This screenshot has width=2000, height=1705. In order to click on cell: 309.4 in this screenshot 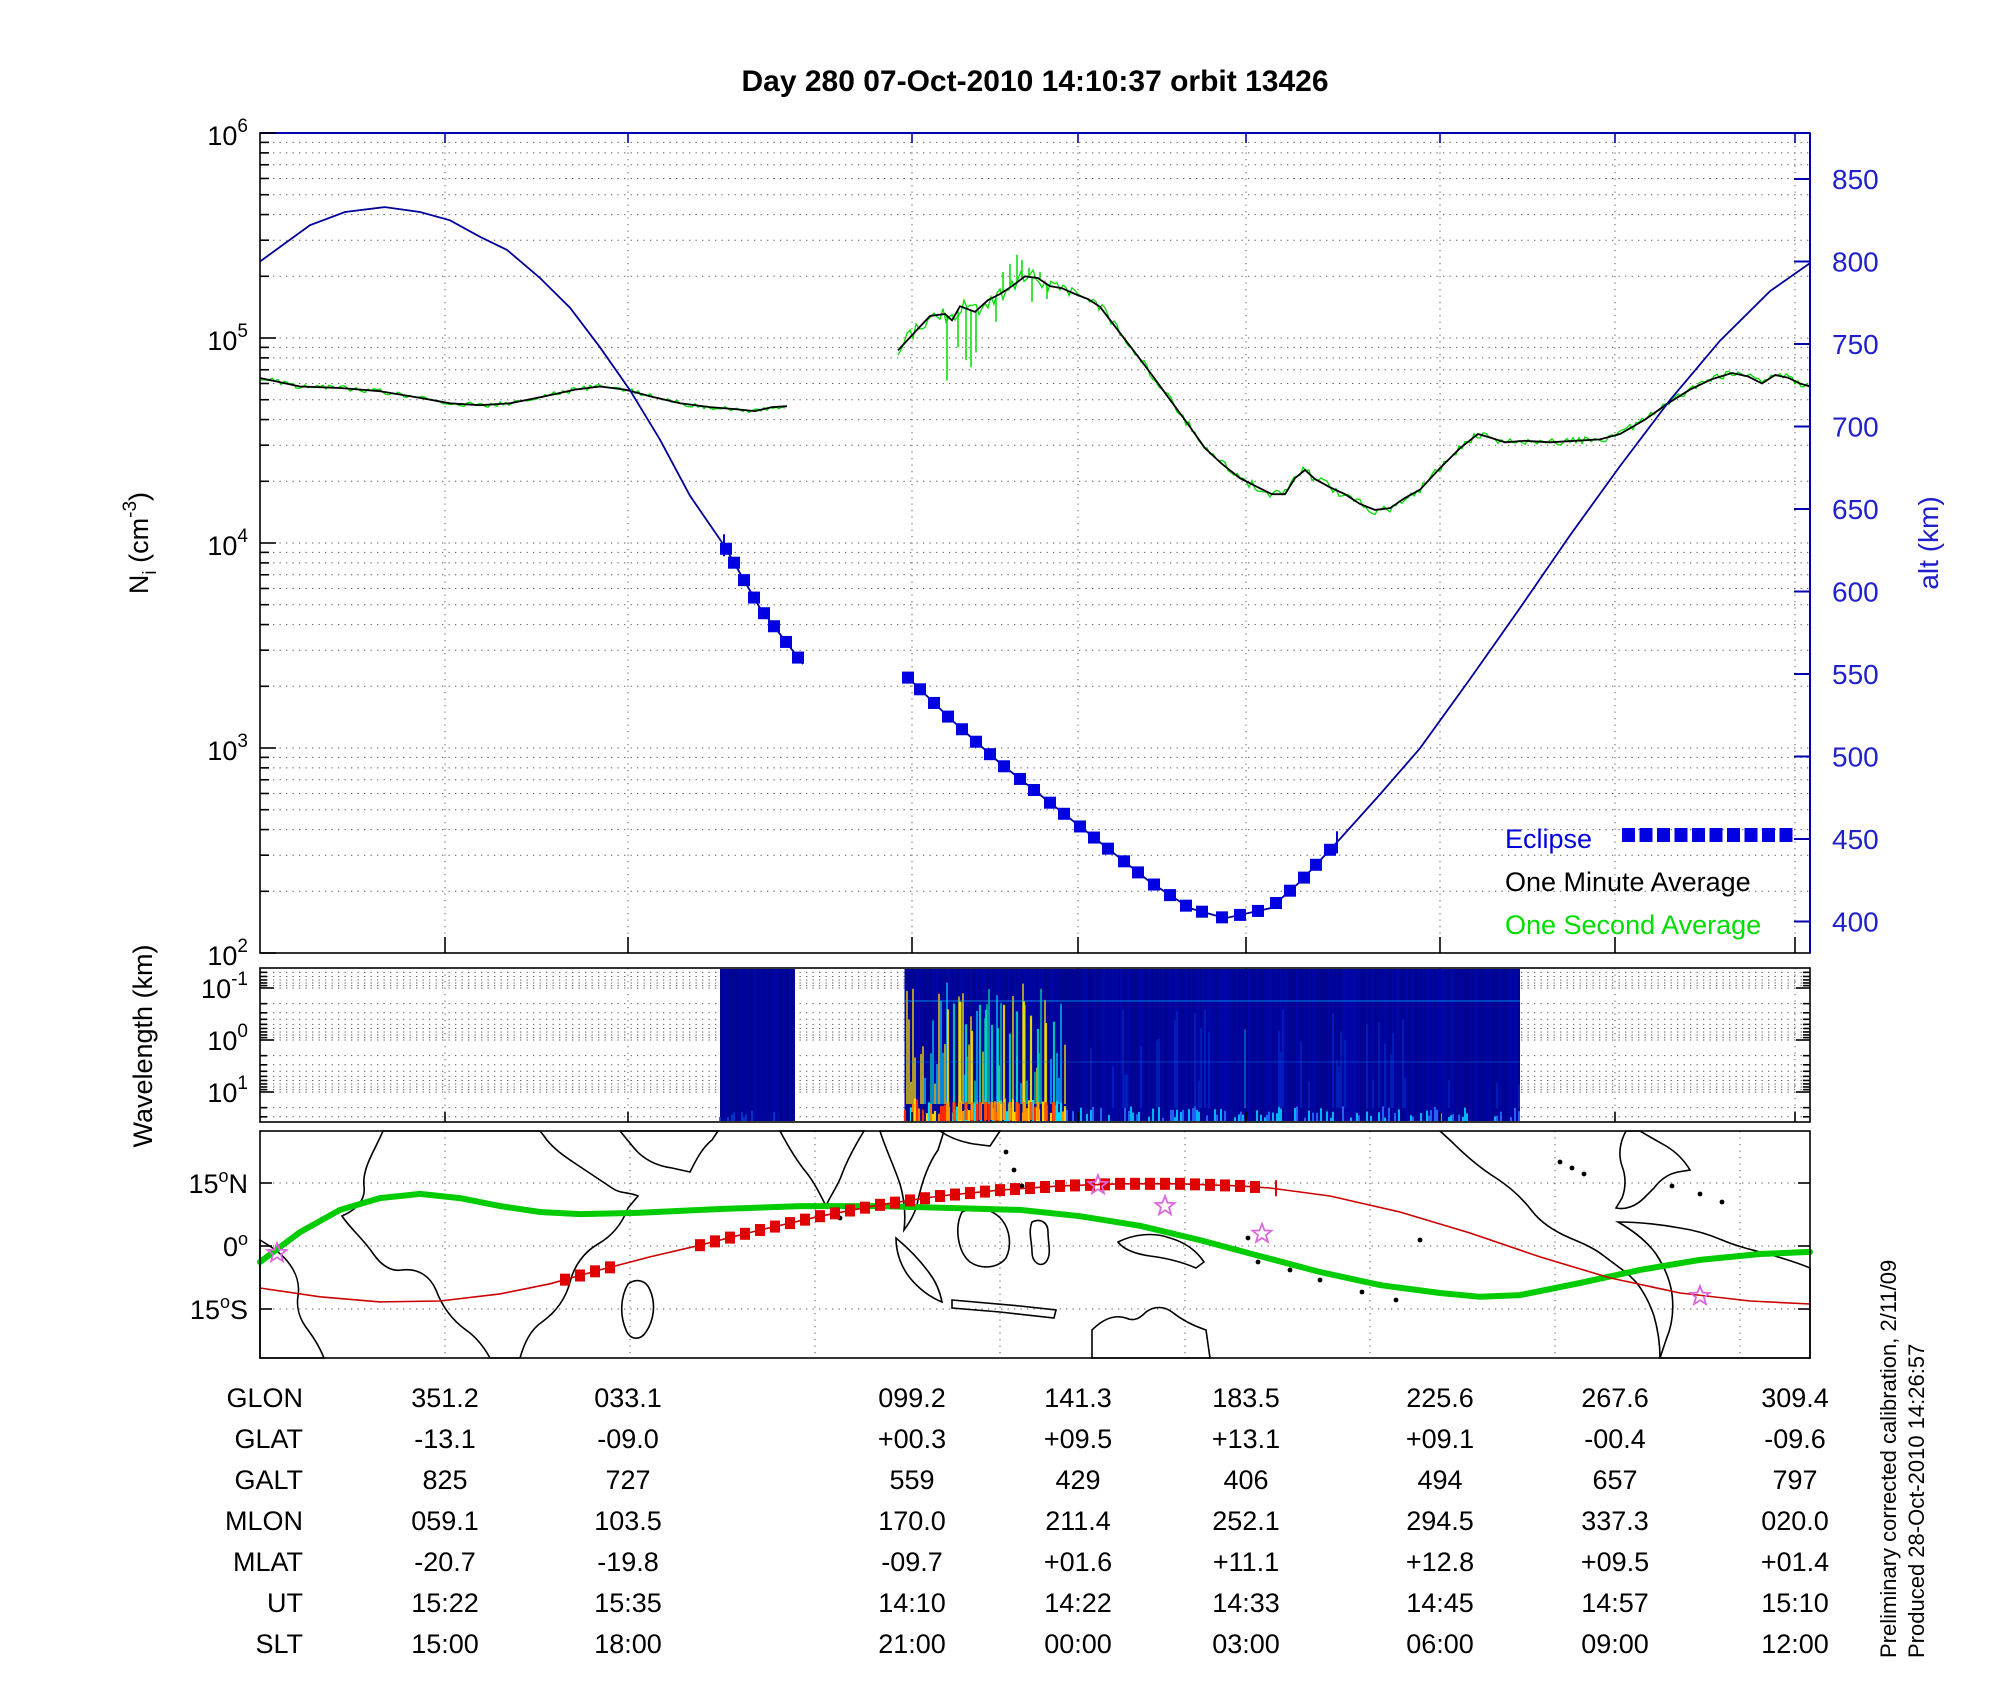, I will do `click(1795, 1398)`.